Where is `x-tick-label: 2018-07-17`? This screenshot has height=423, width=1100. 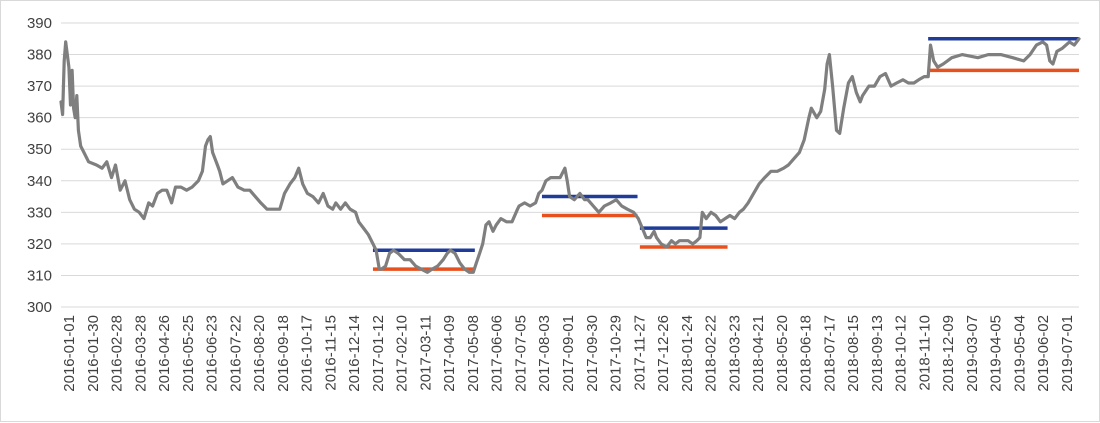 x-tick-label: 2018-07-17 is located at coordinates (829, 353).